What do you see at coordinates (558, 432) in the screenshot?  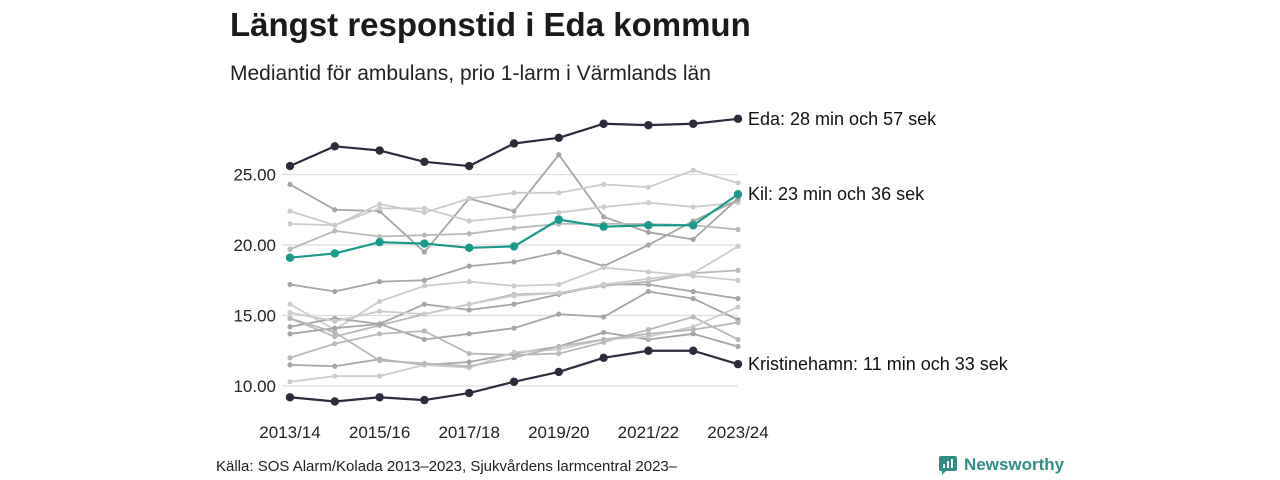 I see `x-tick-label: 2019/20` at bounding box center [558, 432].